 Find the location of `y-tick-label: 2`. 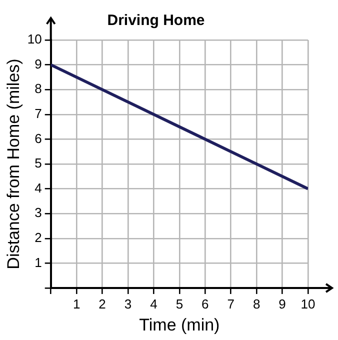

y-tick-label: 2 is located at coordinates (38, 237).